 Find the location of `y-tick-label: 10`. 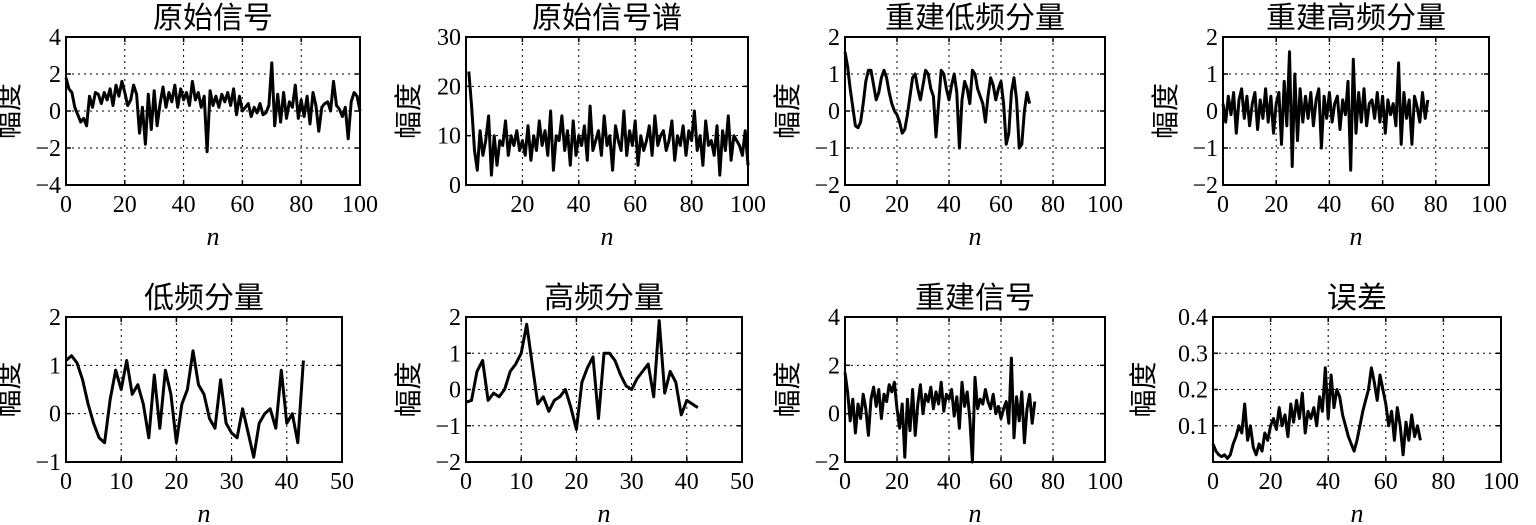

y-tick-label: 10 is located at coordinates (449, 137).